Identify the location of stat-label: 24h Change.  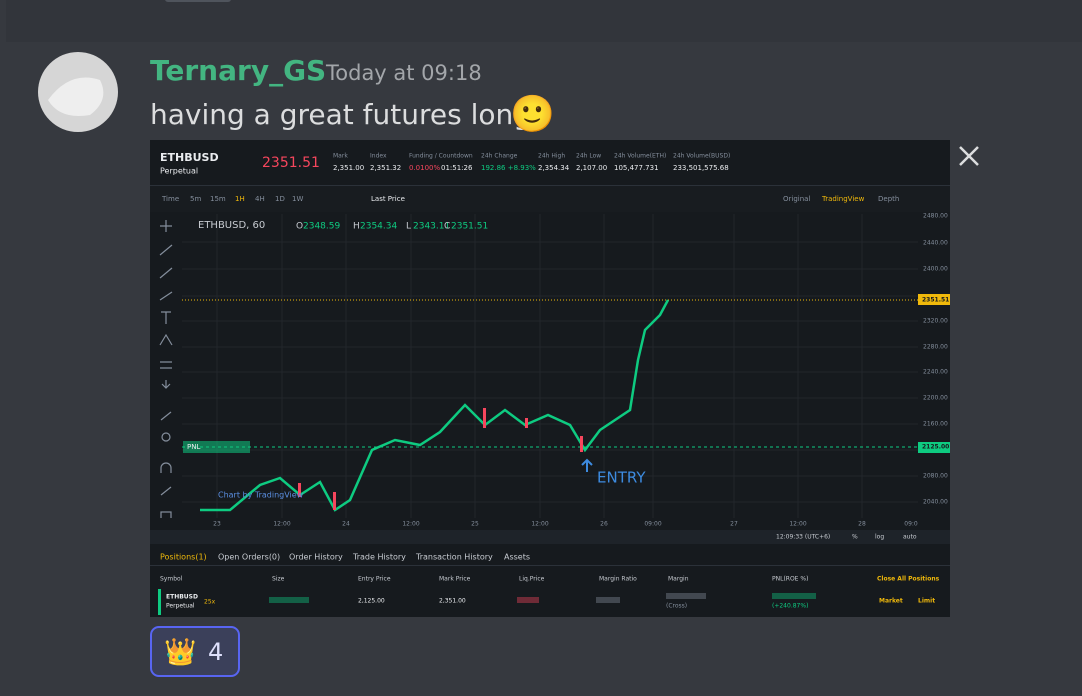
(499, 156).